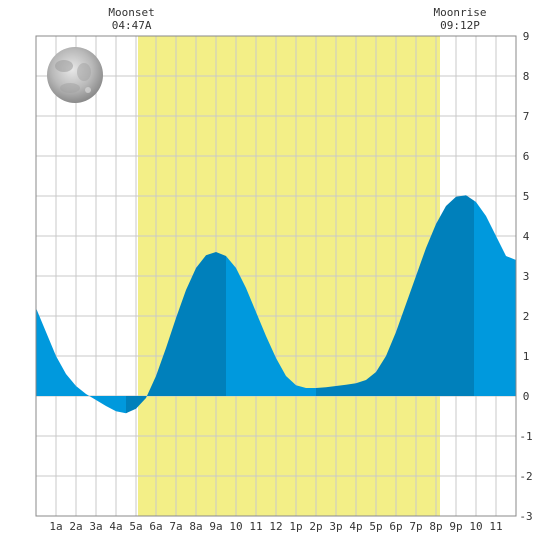  I want to click on annotation-time: 04:47A, so click(132, 25).